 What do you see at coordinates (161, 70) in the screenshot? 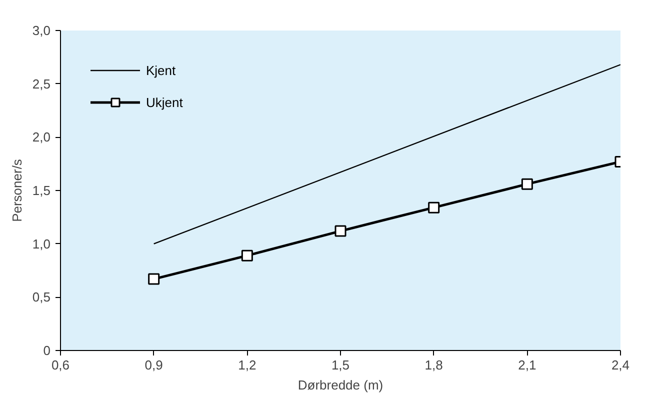
I see `legend-label: Kjent` at bounding box center [161, 70].